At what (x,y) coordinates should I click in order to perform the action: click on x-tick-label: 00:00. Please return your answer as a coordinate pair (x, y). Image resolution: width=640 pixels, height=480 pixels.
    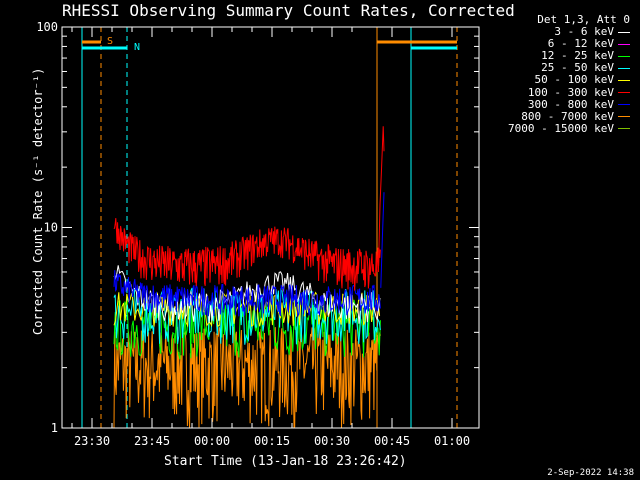
    Looking at the image, I should click on (212, 441).